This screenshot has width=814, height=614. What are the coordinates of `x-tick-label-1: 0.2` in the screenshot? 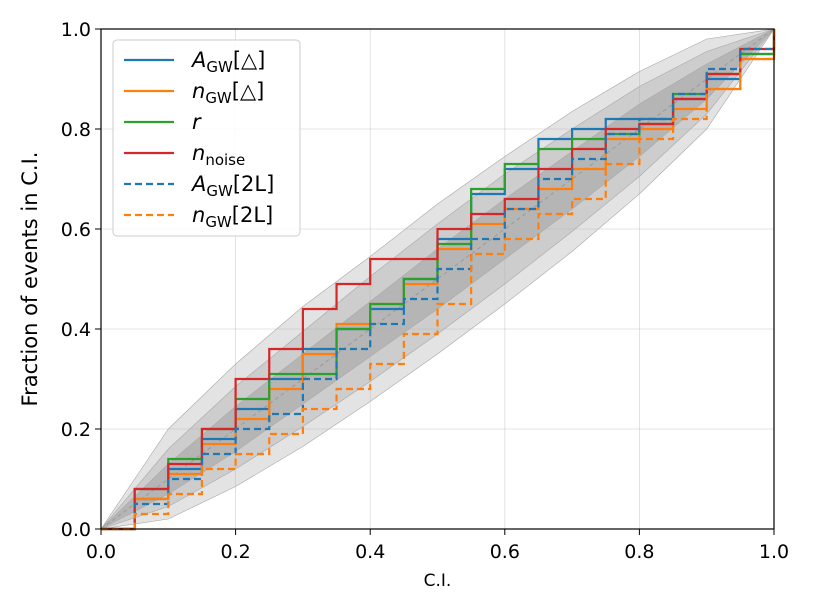 It's located at (235, 552).